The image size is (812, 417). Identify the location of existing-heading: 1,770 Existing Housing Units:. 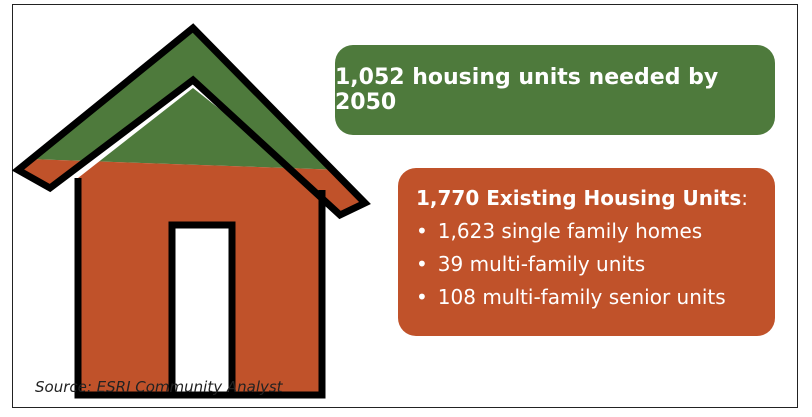
(586, 198).